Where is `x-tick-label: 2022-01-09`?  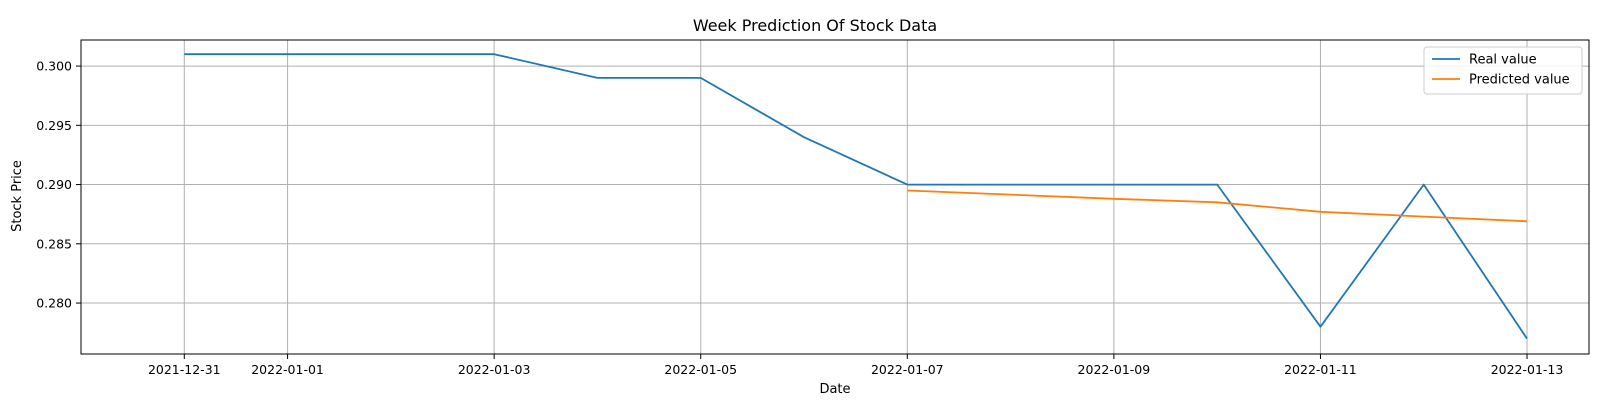 x-tick-label: 2022-01-09 is located at coordinates (1114, 369).